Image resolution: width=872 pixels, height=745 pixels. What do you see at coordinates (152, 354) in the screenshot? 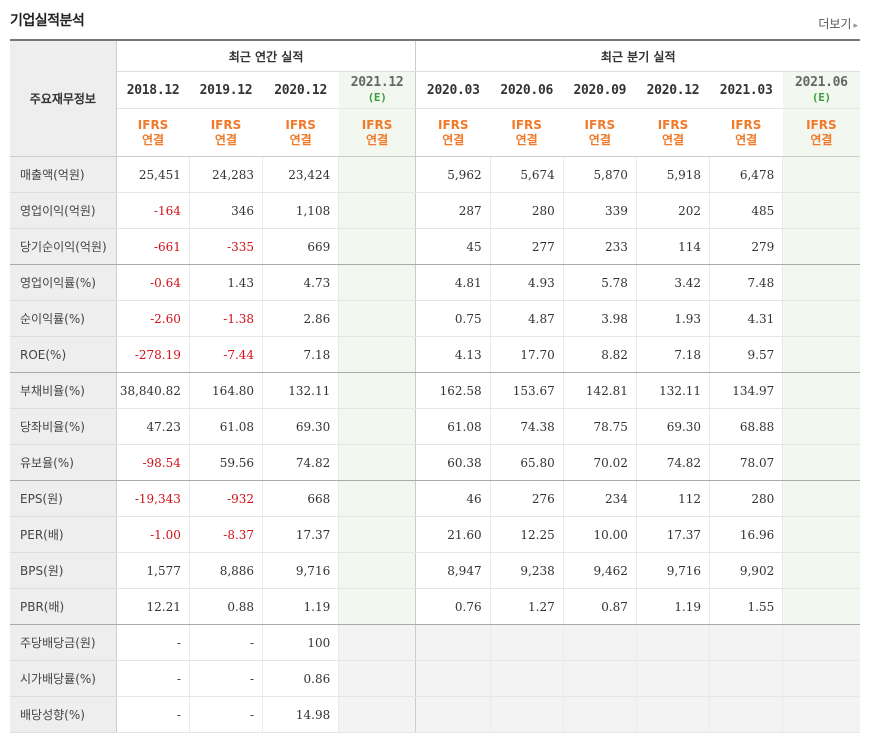
I see `cell-value: -278.19` at bounding box center [152, 354].